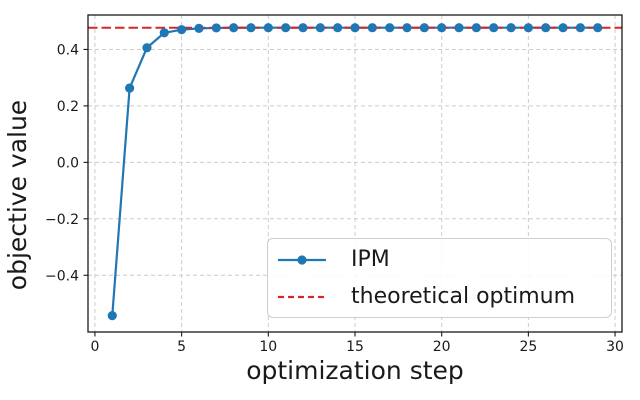 The image size is (640, 400). Describe the element at coordinates (62, 220) in the screenshot. I see `svg-text: −0.2` at that location.